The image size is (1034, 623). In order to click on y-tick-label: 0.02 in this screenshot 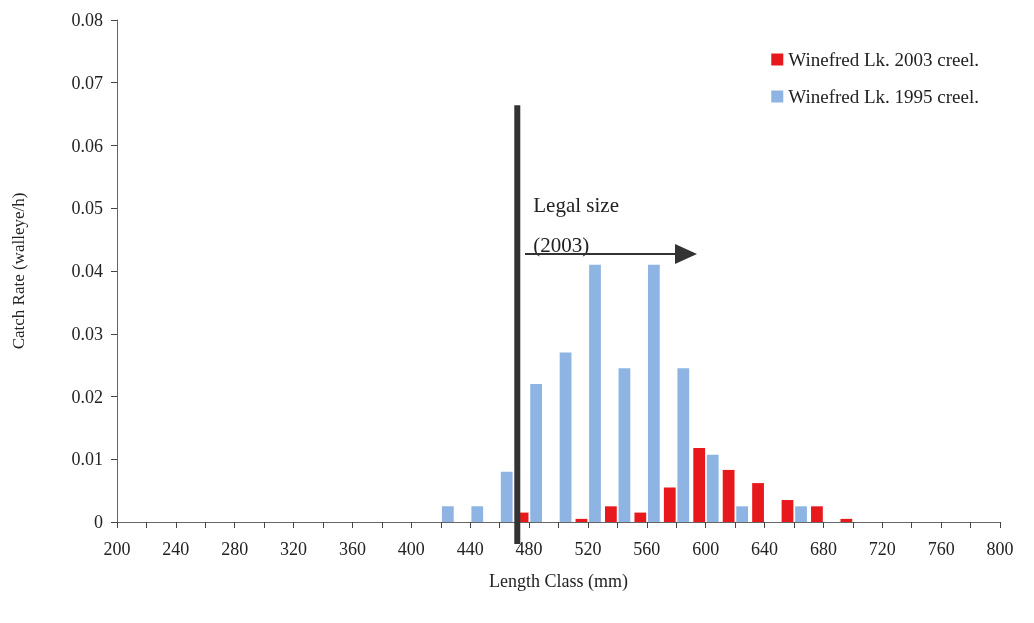, I will do `click(87, 396)`.